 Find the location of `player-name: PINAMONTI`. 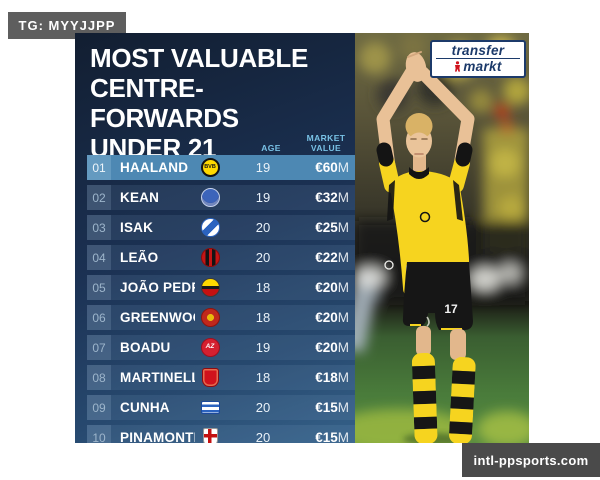

player-name: PINAMONTI is located at coordinates (157, 436).